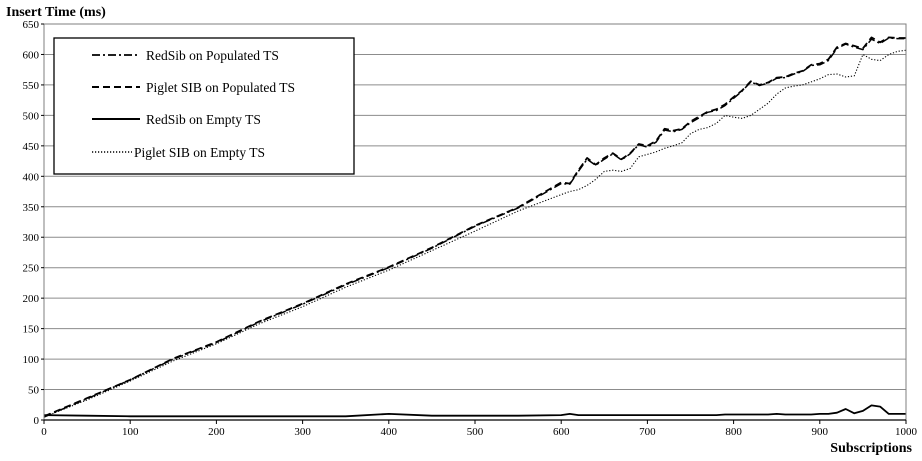 This screenshot has width=922, height=461. What do you see at coordinates (44, 432) in the screenshot?
I see `x-tick-label: 0` at bounding box center [44, 432].